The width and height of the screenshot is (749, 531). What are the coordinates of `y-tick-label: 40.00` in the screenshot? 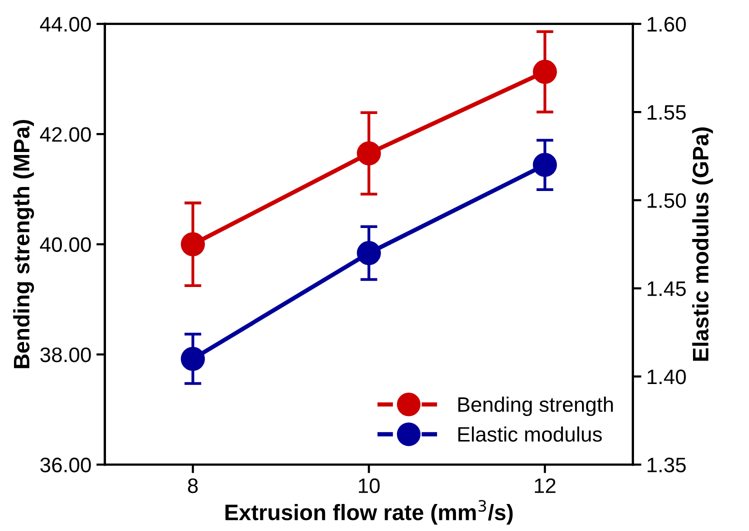 It's located at (65, 244).